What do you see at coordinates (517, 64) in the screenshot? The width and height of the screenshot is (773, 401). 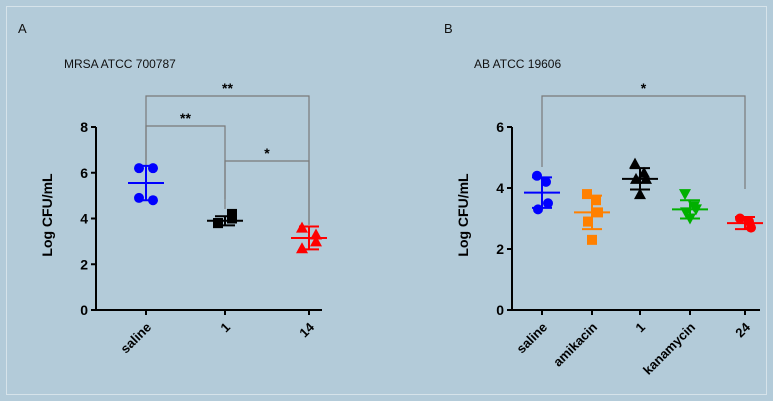 I see `panel-title: AB ATCC 19606` at bounding box center [517, 64].